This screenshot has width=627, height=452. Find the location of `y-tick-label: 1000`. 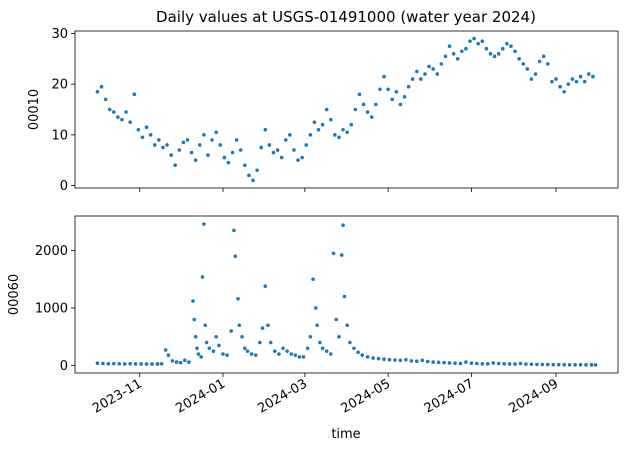

y-tick-label: 1000 is located at coordinates (51, 309).